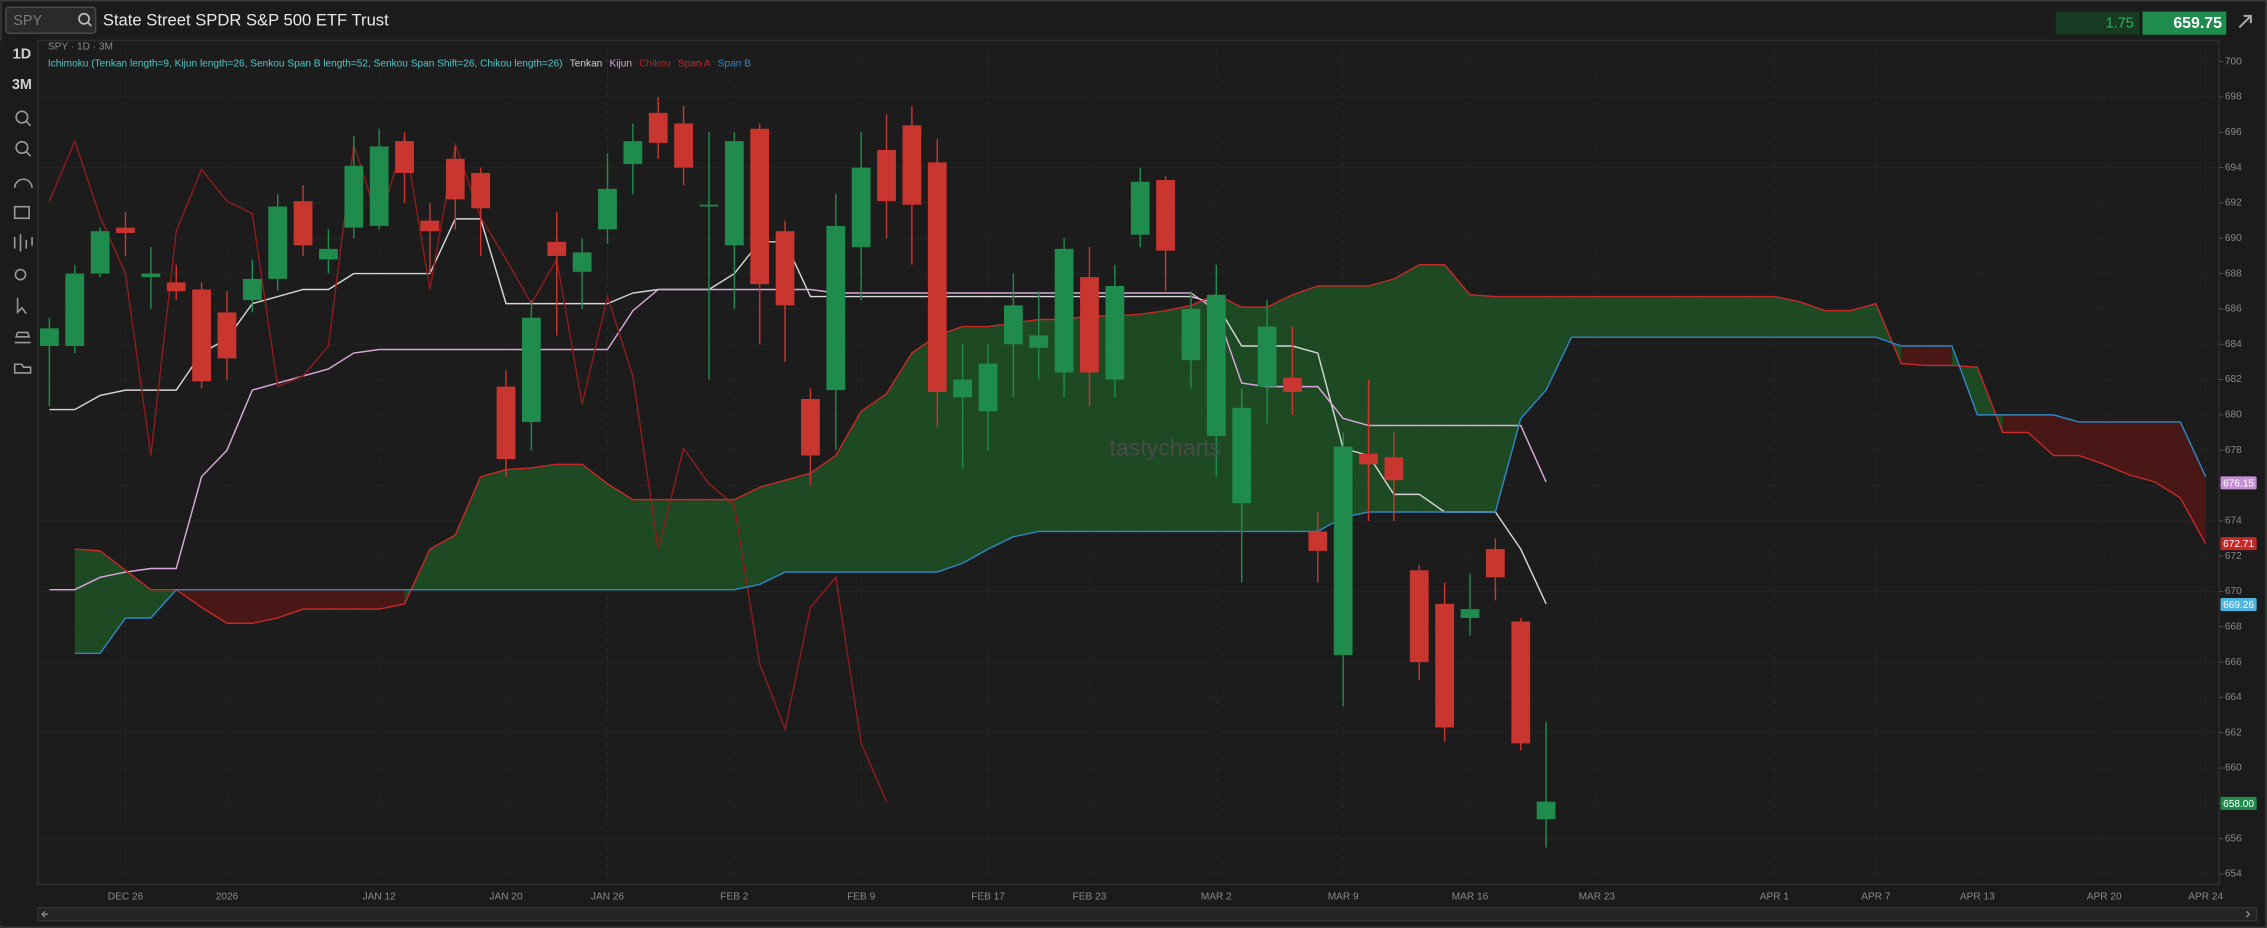 The image size is (2267, 928). Describe the element at coordinates (654, 63) in the screenshot. I see `legend-entry: Chikou` at that location.